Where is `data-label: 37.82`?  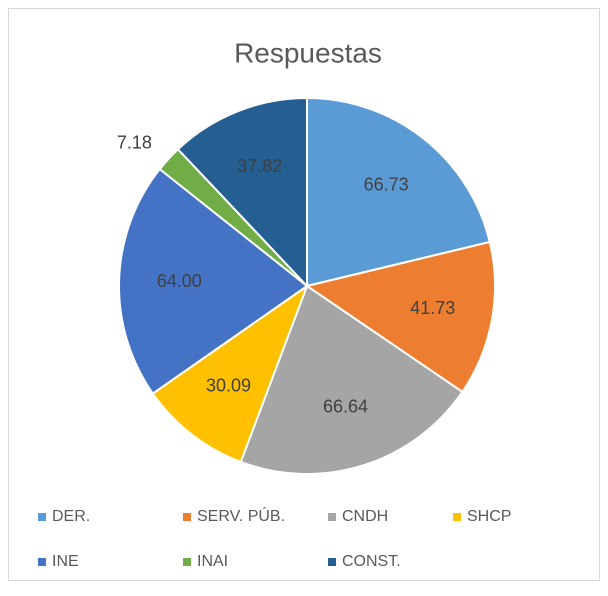
data-label: 37.82 is located at coordinates (259, 166).